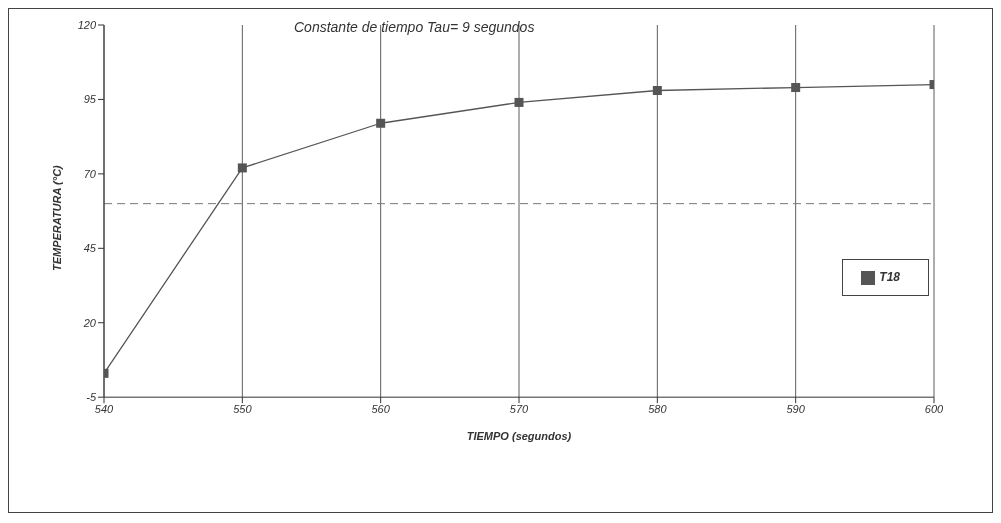 Image resolution: width=1001 pixels, height=523 pixels. I want to click on y-tick-label: 95, so click(90, 99).